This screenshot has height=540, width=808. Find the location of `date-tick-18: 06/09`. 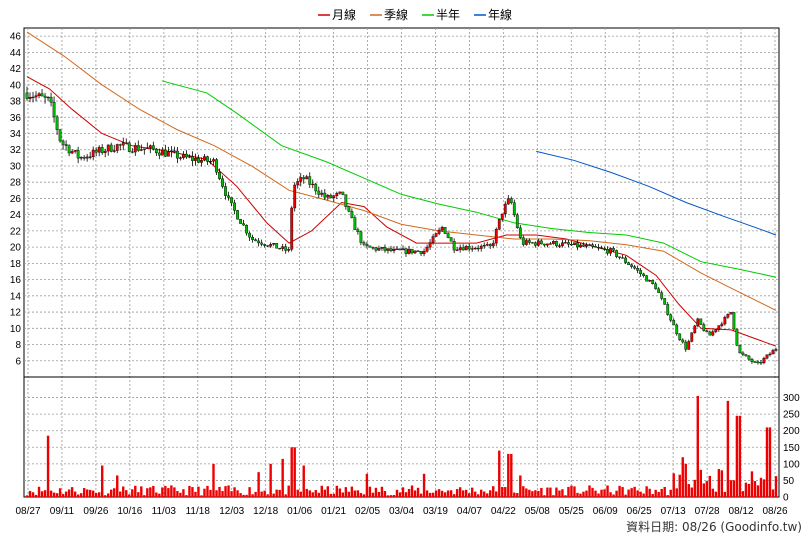

date-tick-18: 06/09 is located at coordinates (605, 511).